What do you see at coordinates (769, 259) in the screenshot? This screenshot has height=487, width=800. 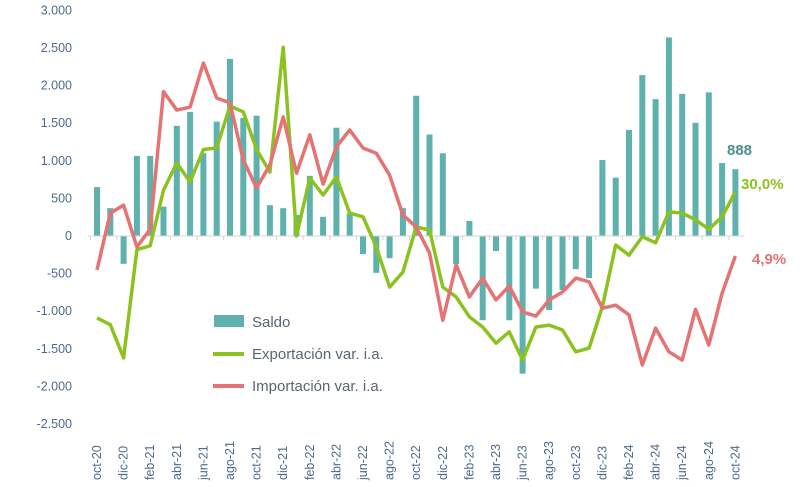 I see `import-end-label: 4,9%` at bounding box center [769, 259].